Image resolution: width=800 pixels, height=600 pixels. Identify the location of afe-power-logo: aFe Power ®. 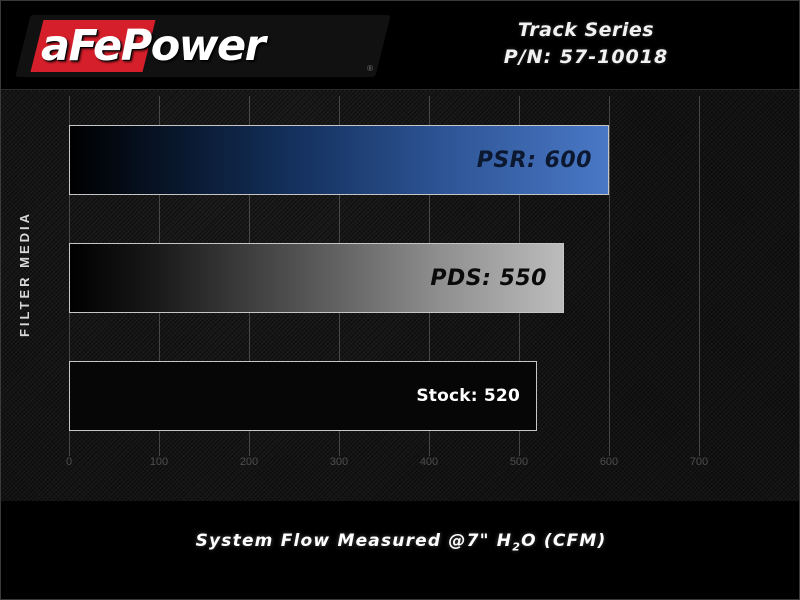
(203, 46).